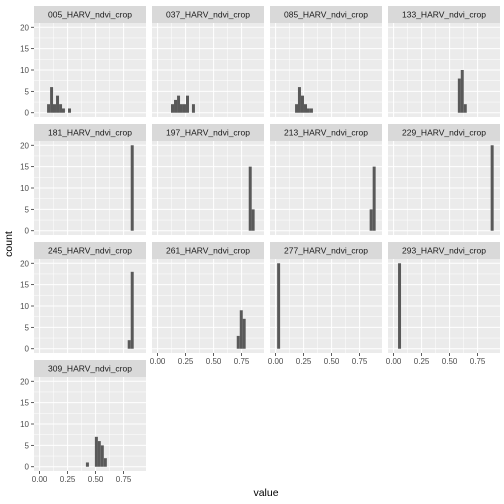 This screenshot has height=504, width=504. I want to click on facet-panel: 181_HARV_ndvi_crop 0 5 10 15 20, so click(83, 180).